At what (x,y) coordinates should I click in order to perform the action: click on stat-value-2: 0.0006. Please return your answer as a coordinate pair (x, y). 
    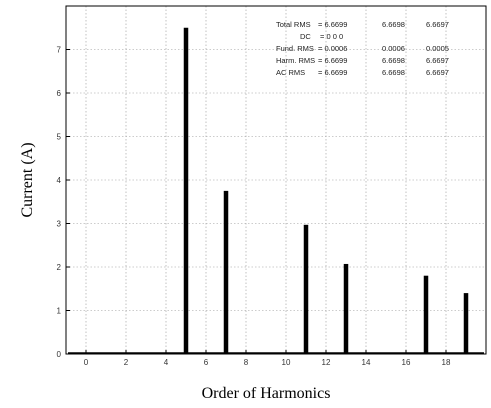
    Looking at the image, I should click on (393, 48).